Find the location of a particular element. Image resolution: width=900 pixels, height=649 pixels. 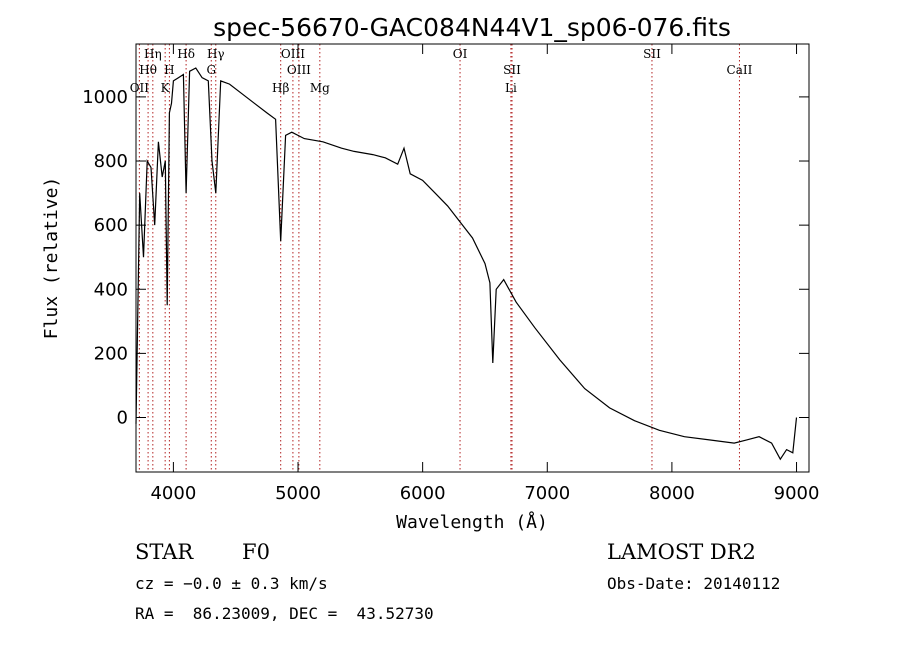

y-tick-label: 0 is located at coordinates (122, 417).